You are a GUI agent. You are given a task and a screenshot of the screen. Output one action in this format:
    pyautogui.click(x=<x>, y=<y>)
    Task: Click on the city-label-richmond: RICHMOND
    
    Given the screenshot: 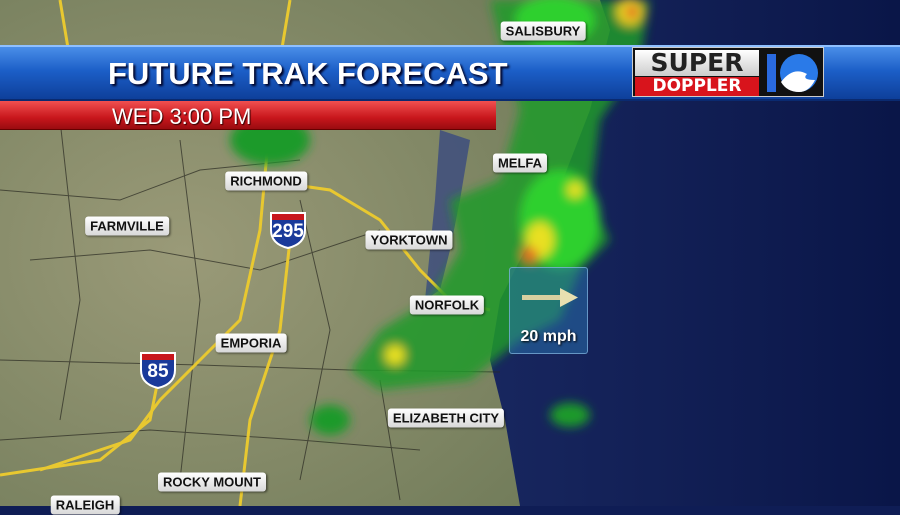 What is the action you would take?
    pyautogui.click(x=266, y=181)
    